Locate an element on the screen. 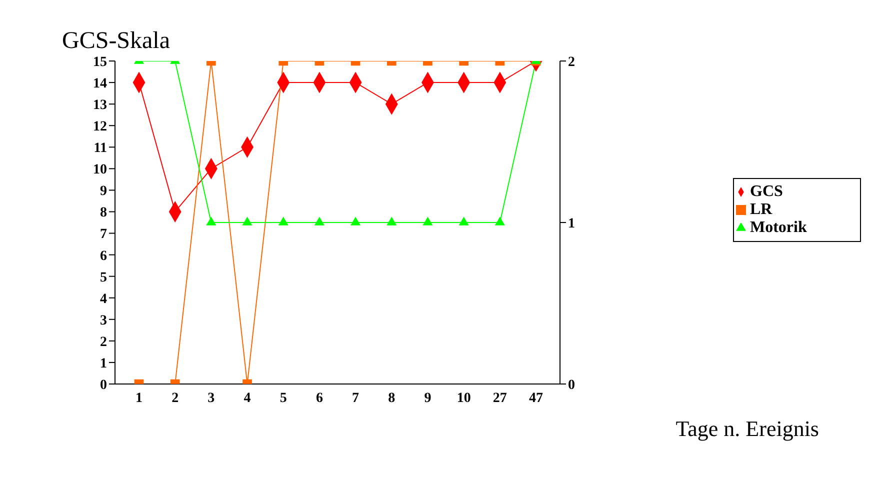 The width and height of the screenshot is (879, 495). x-axis-title: Tage n. Ereignis is located at coordinates (747, 429).